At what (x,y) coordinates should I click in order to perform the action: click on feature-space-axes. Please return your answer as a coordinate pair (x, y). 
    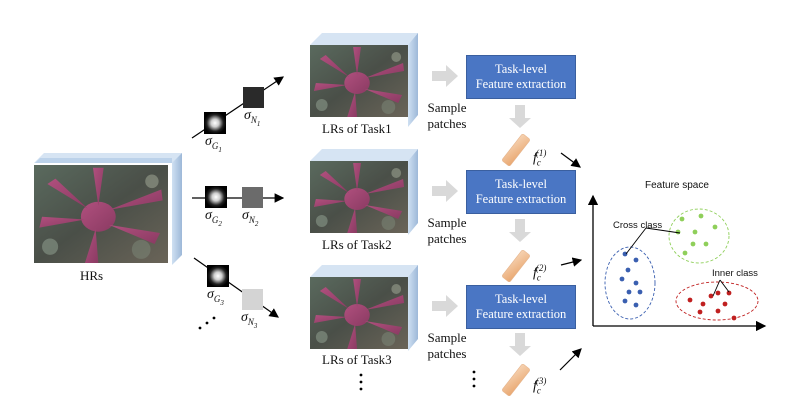
    Looking at the image, I should click on (677, 263).